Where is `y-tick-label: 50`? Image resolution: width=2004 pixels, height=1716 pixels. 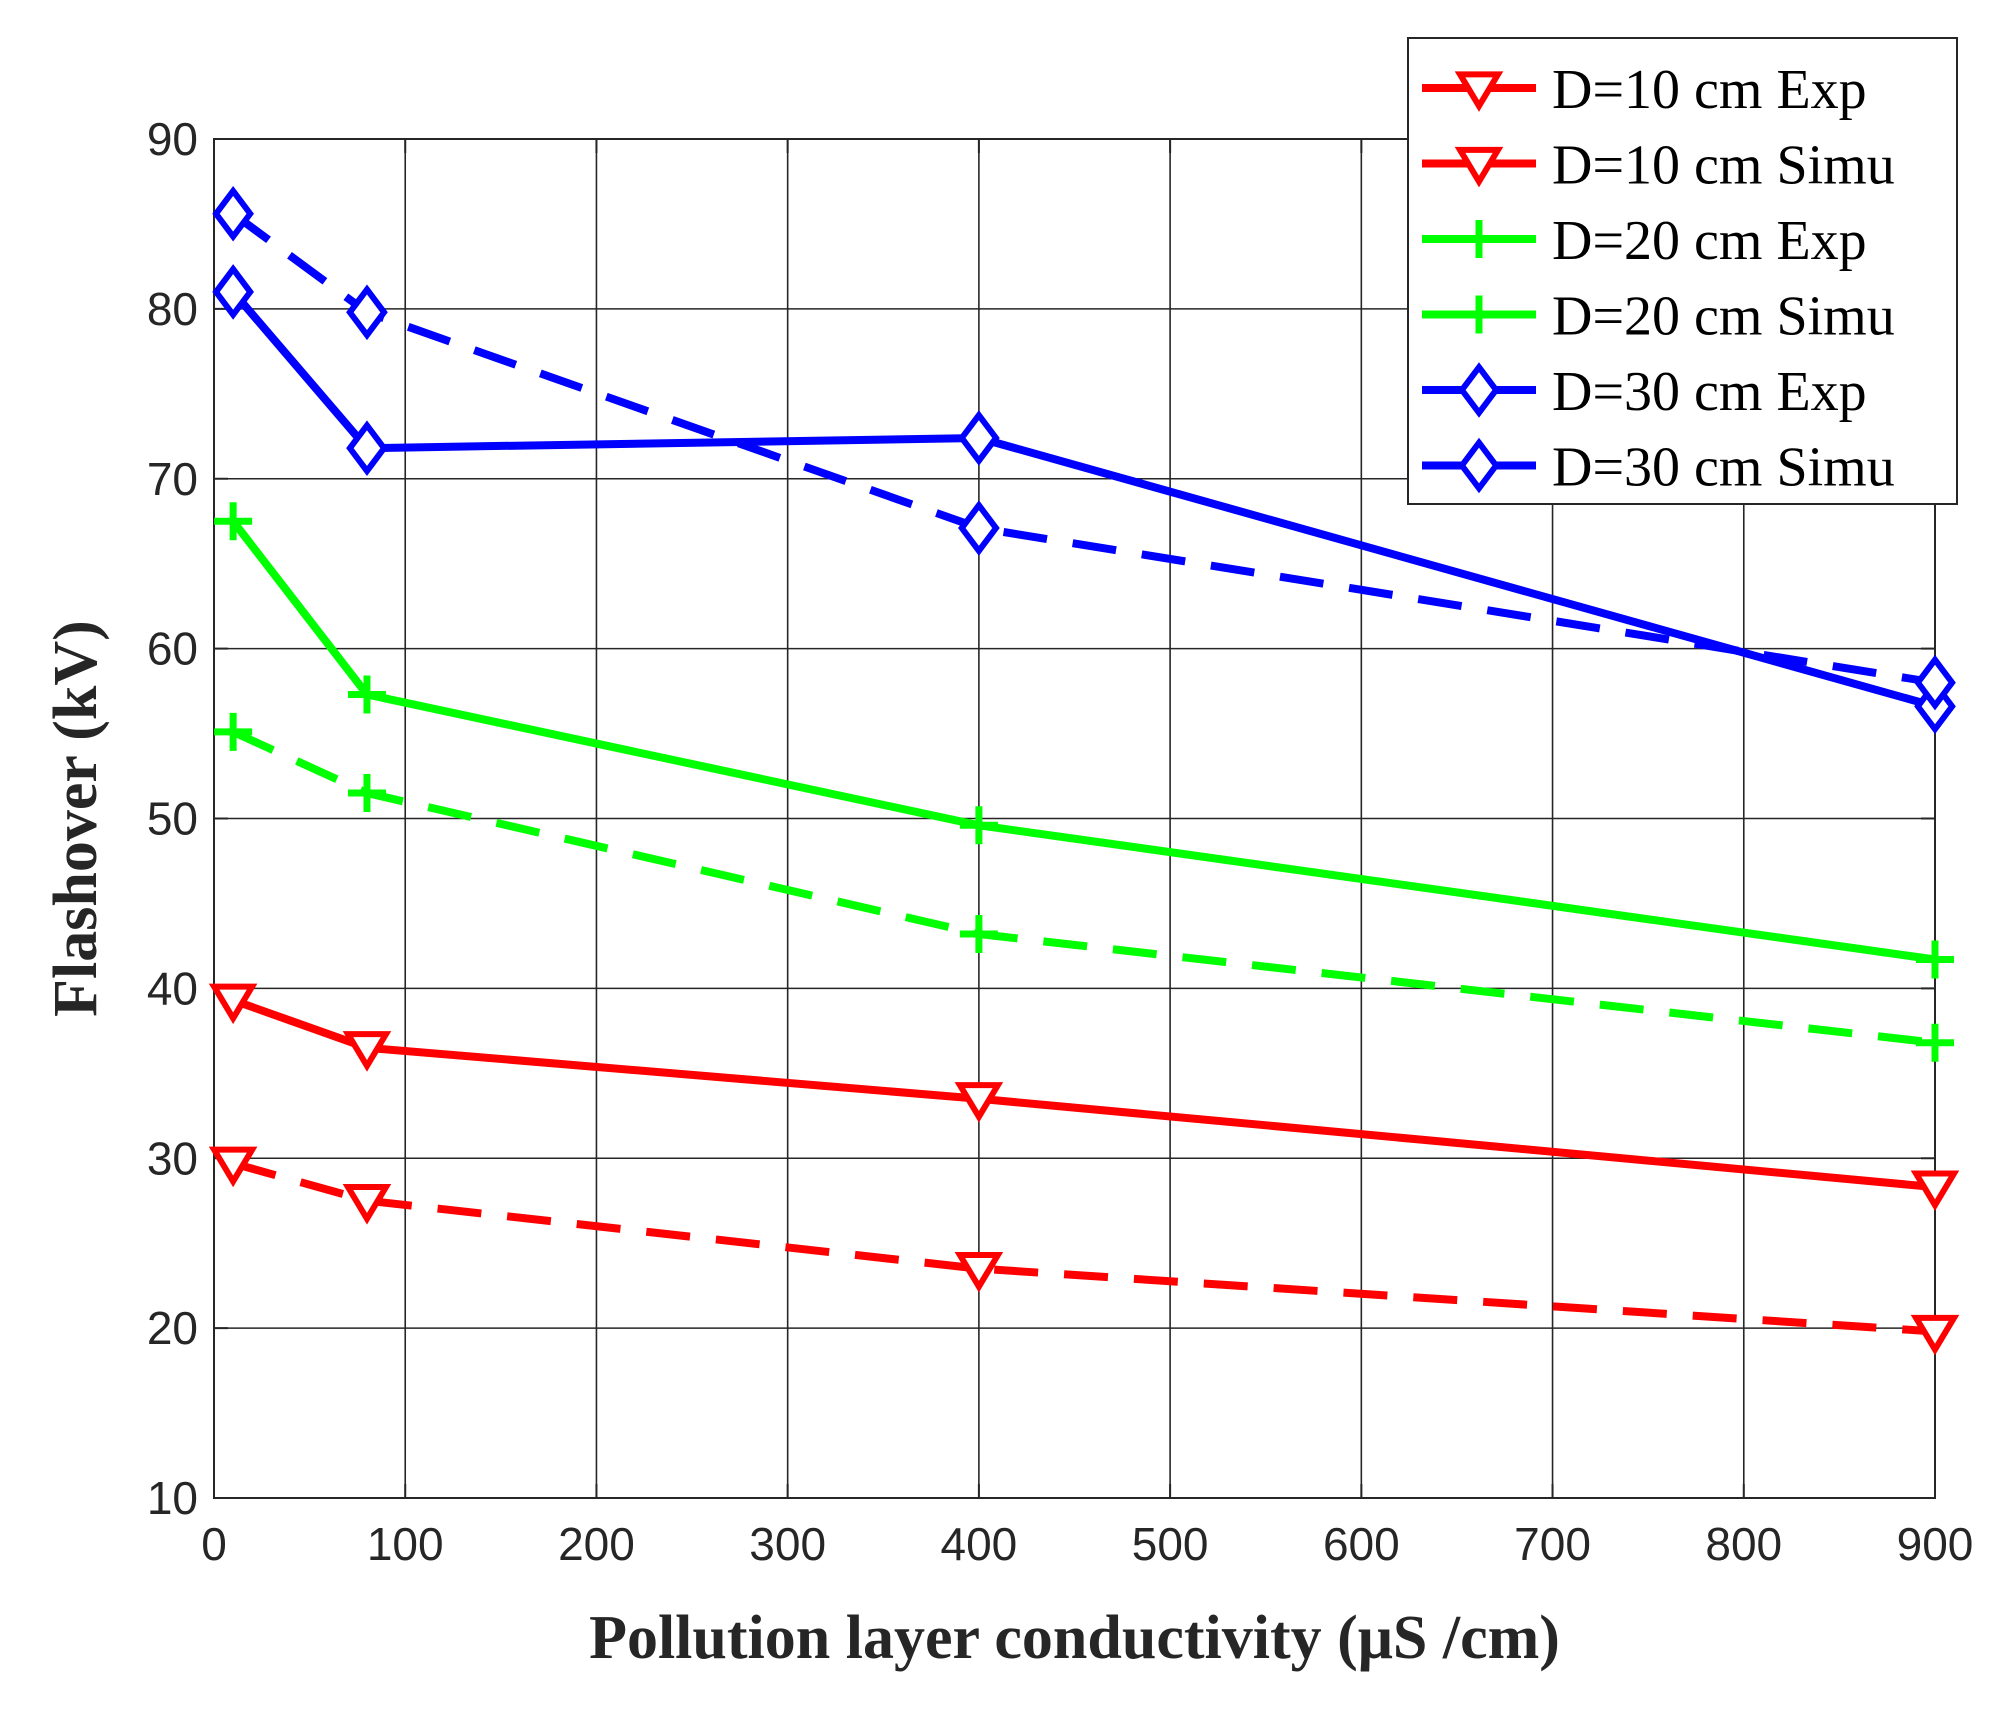
y-tick-label: 50 is located at coordinates (172, 819).